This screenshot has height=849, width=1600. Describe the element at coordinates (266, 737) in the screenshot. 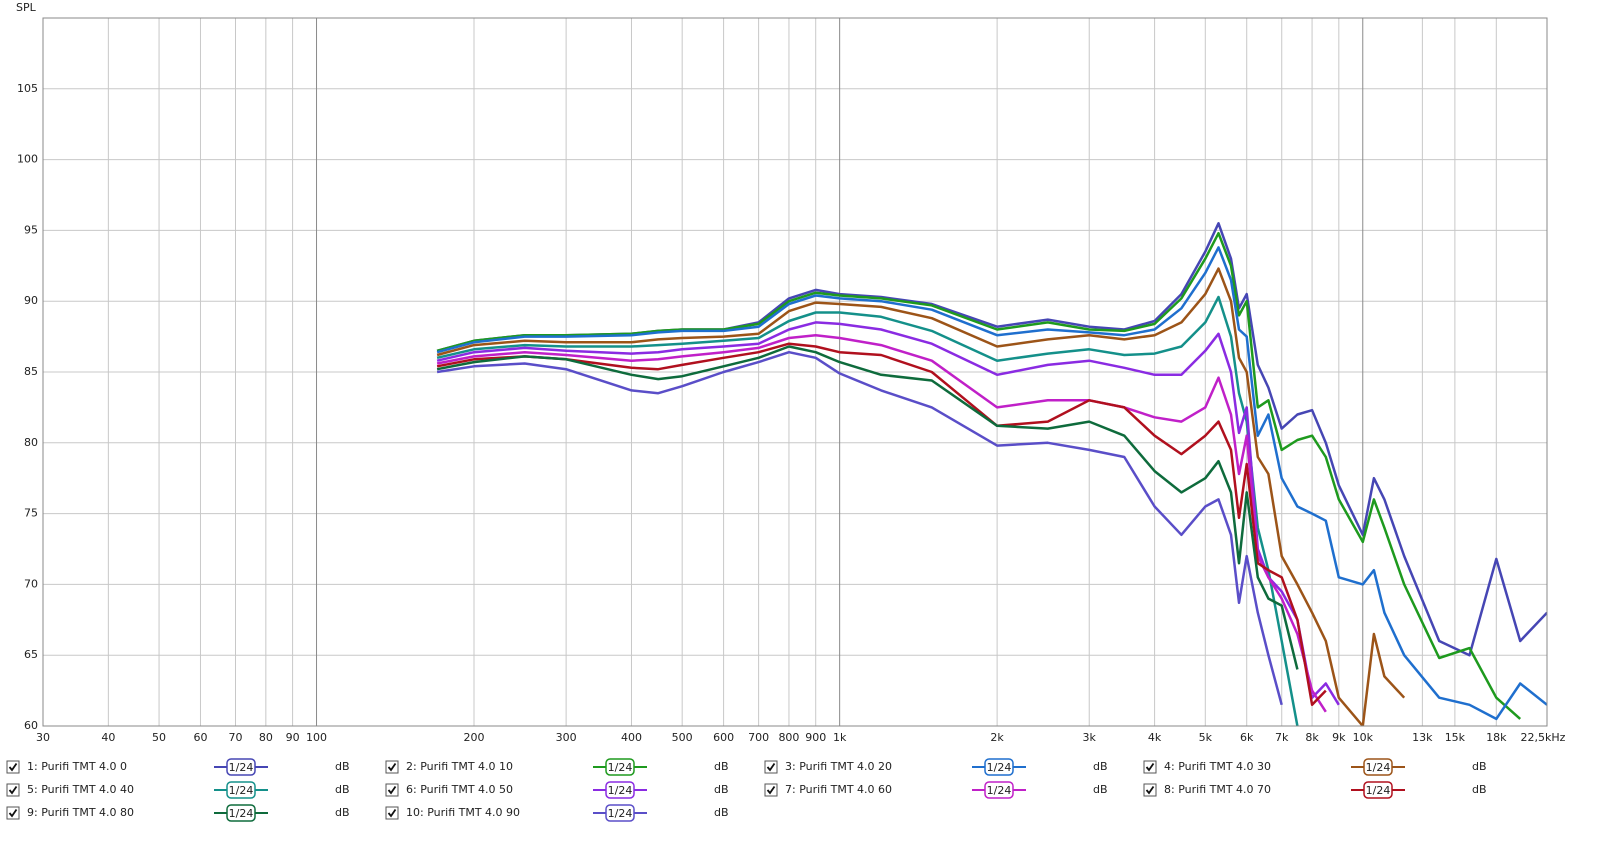

I see `x-tick-label: 80` at that location.